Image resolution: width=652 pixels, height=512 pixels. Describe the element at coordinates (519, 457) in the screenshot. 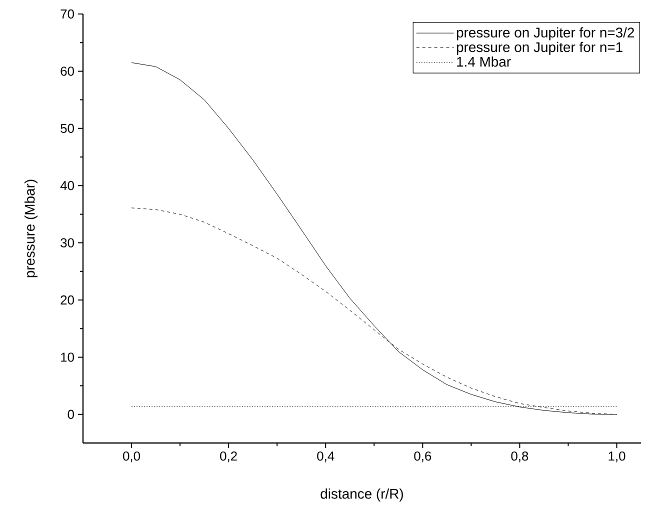

I see `x-tick-label: 0,8` at that location.